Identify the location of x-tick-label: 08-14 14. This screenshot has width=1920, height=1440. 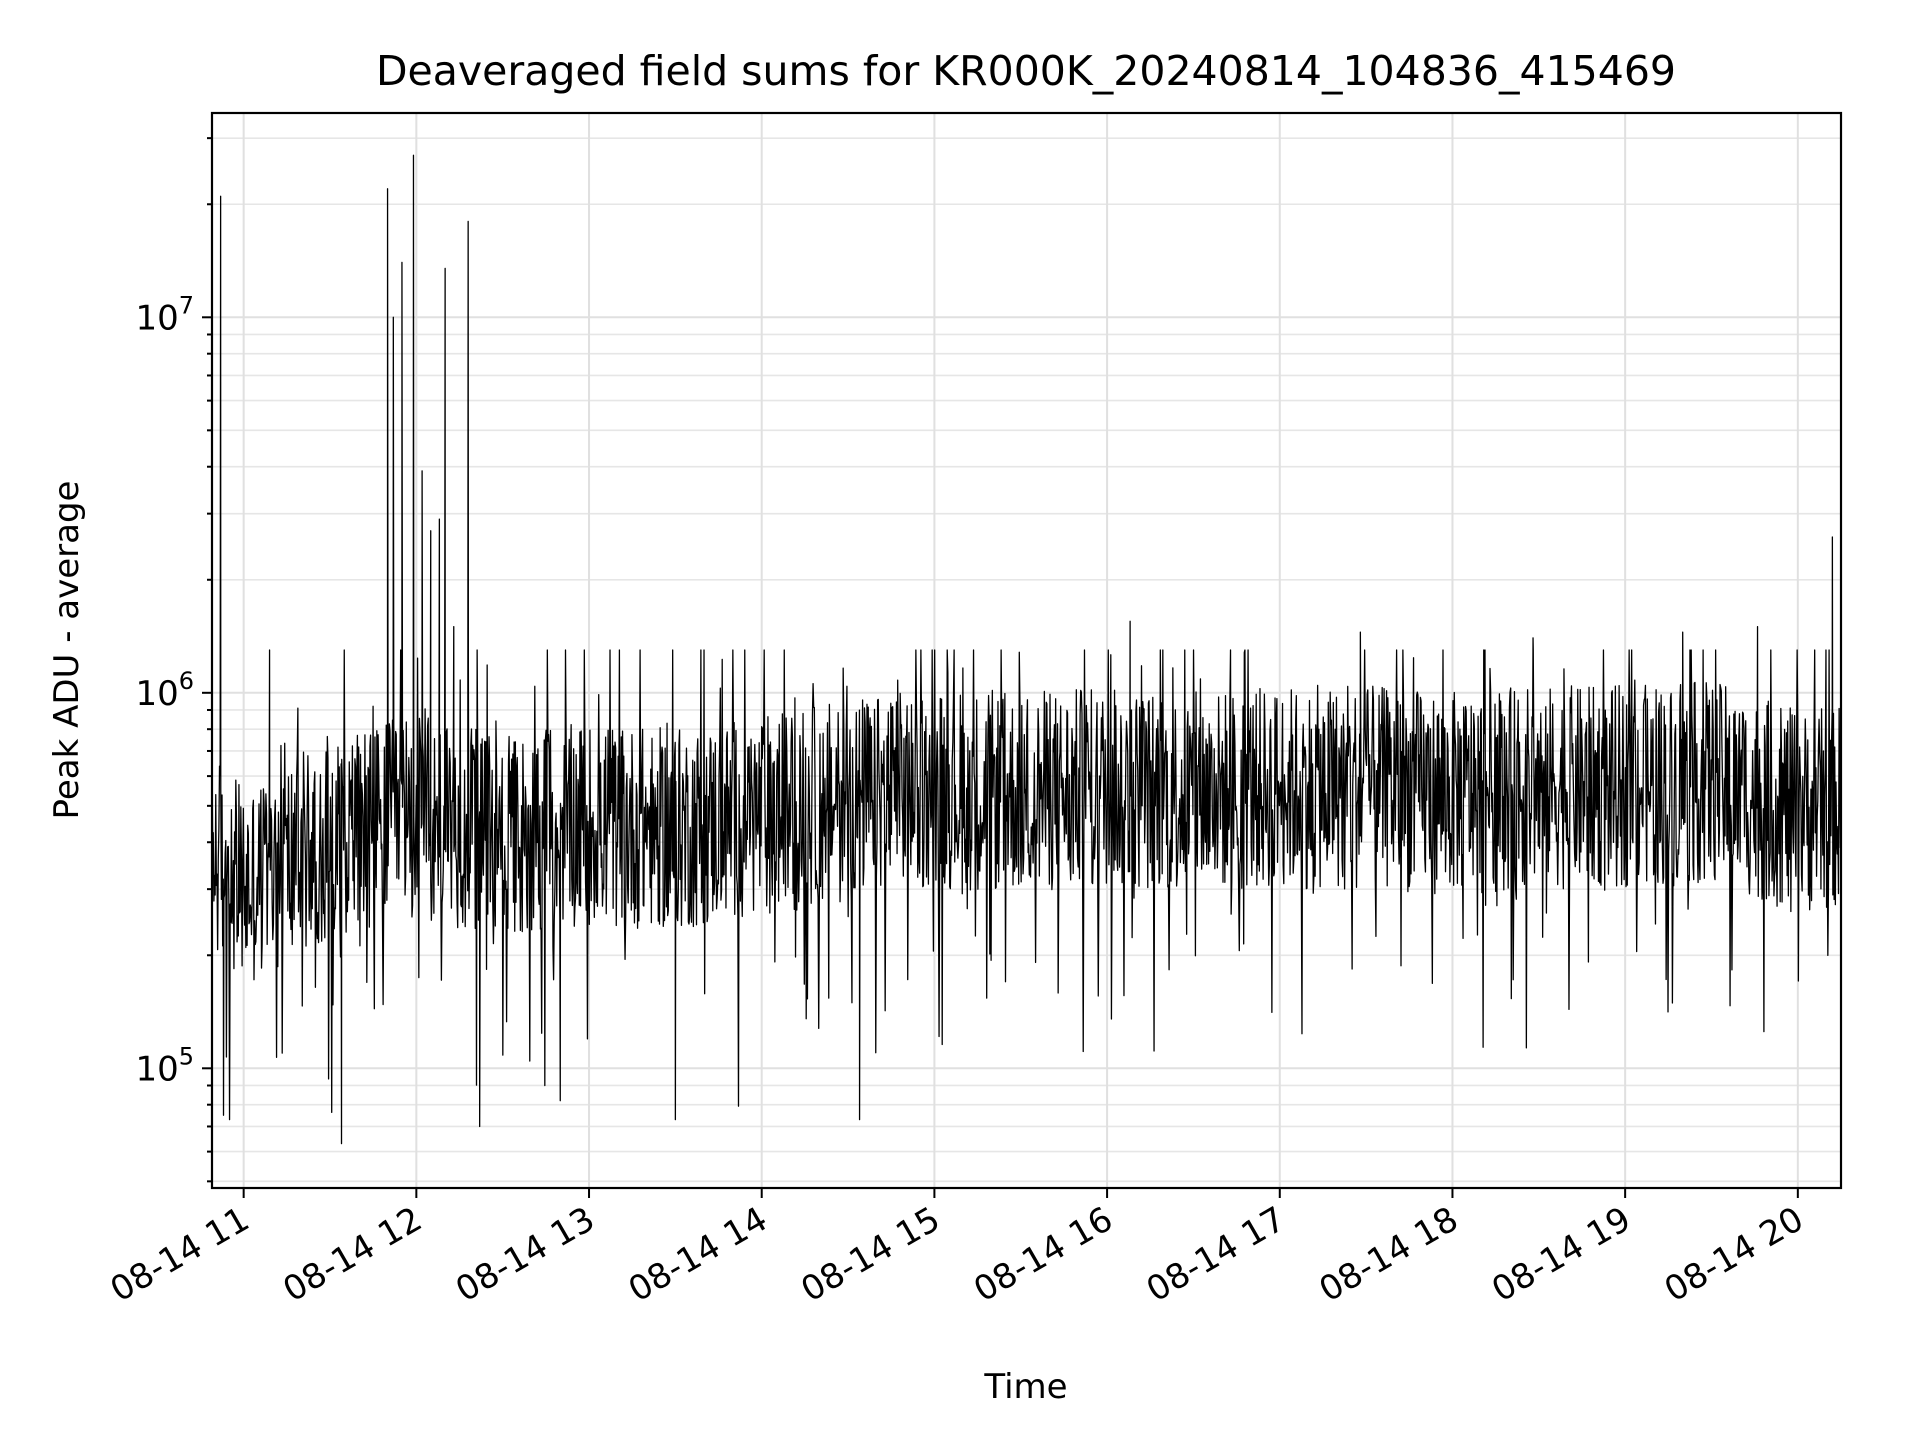
(698, 1254).